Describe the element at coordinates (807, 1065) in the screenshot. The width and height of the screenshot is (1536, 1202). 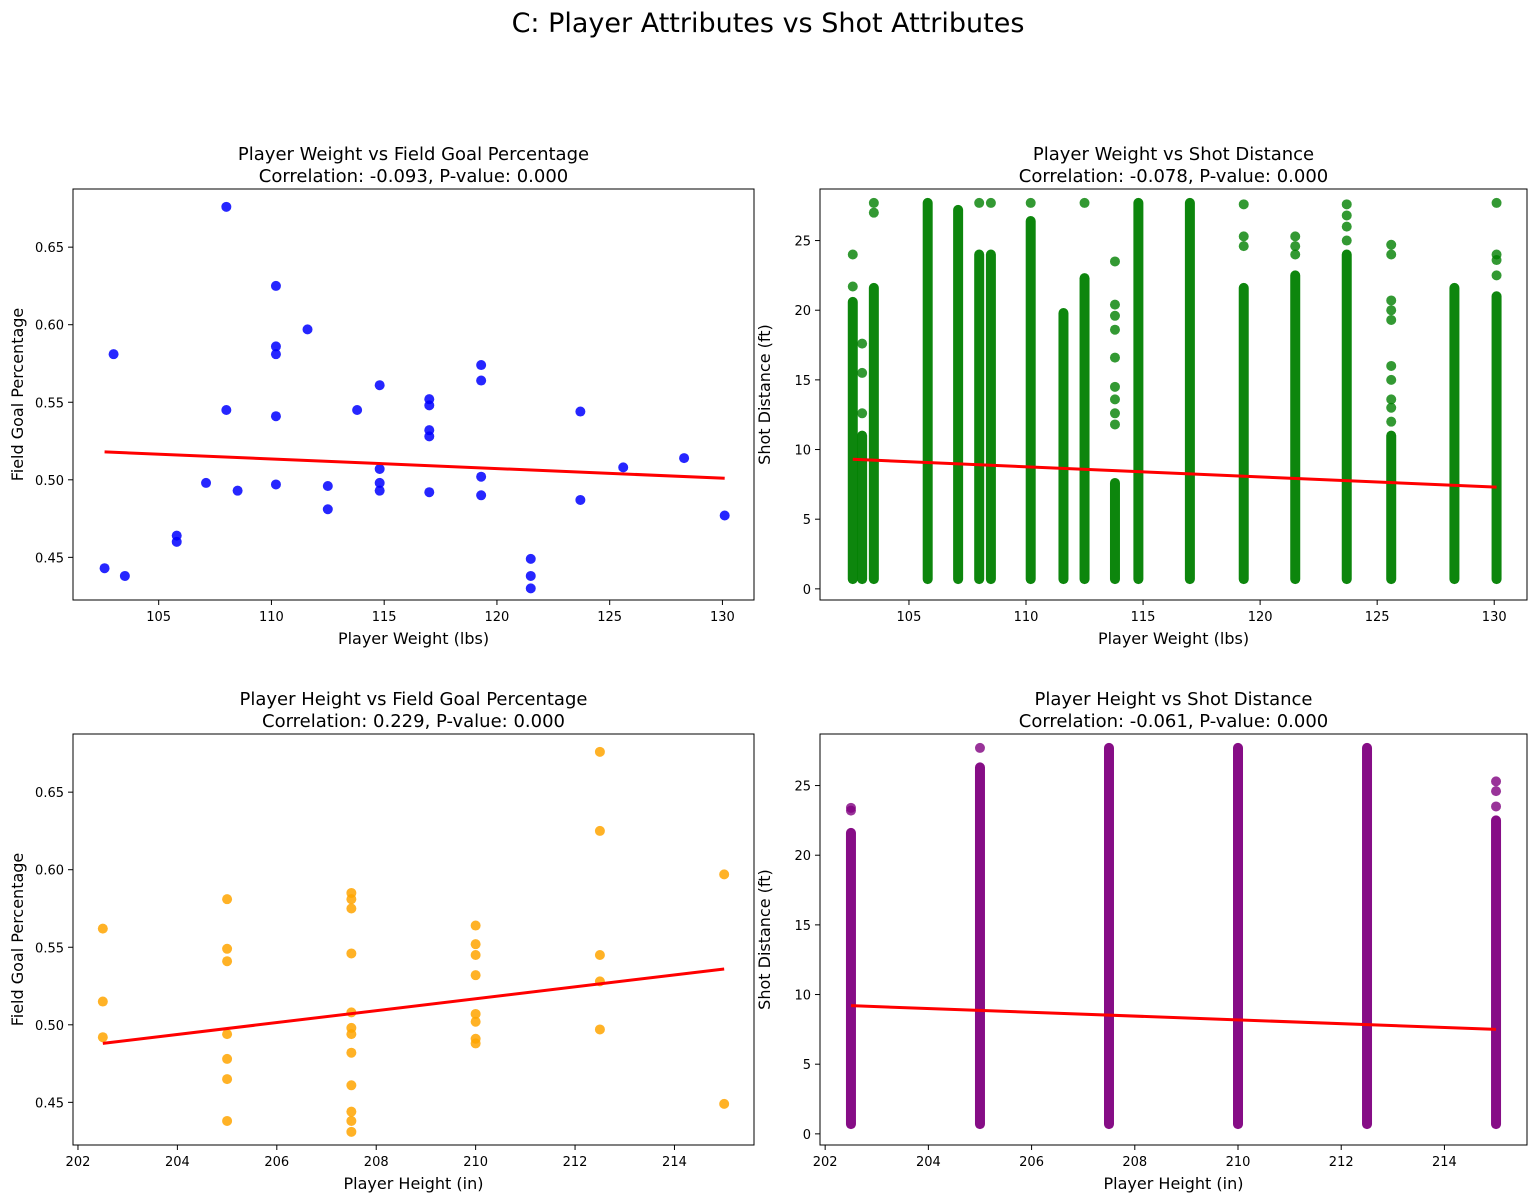
I see `y-tick-label: 5` at that location.